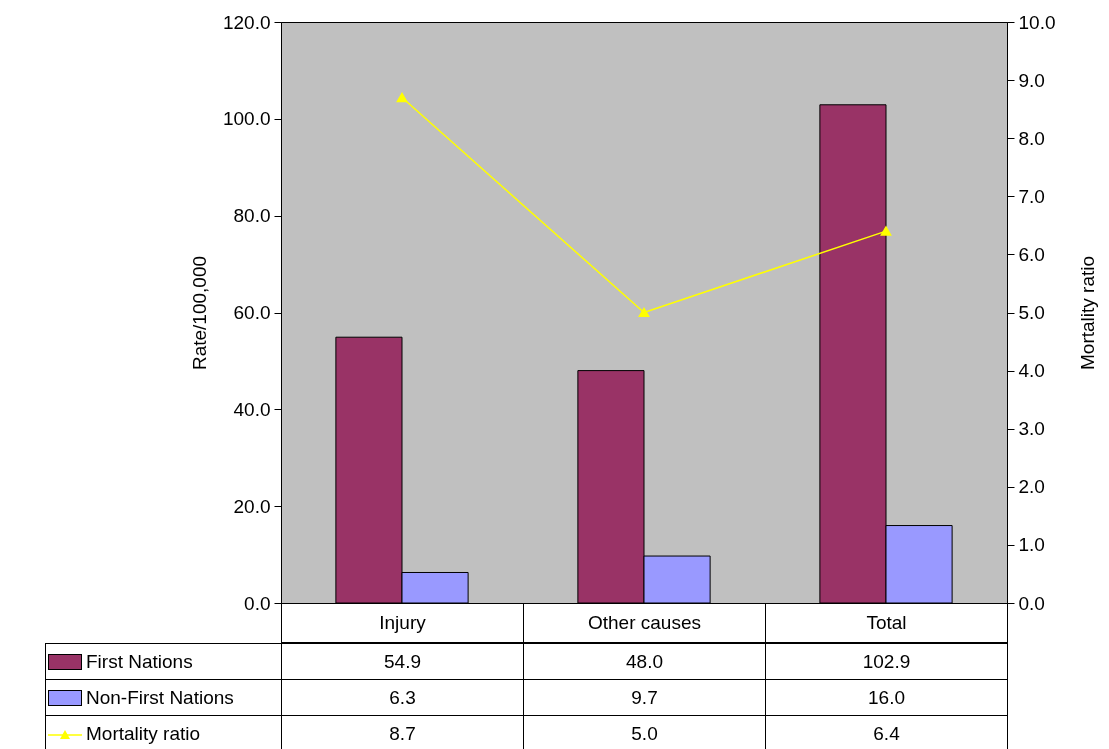  Describe the element at coordinates (1031, 603) in the screenshot. I see `y2-tick-label: 0.0` at that location.